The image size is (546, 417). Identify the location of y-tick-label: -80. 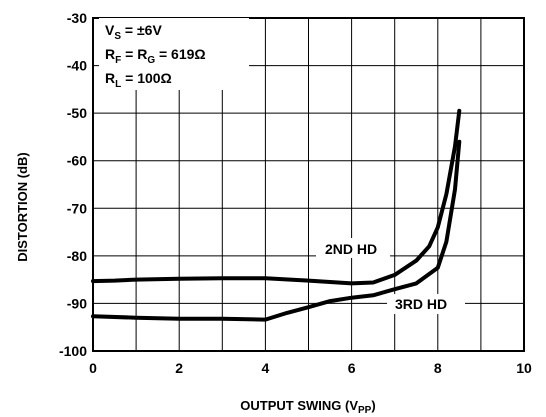
(77, 256).